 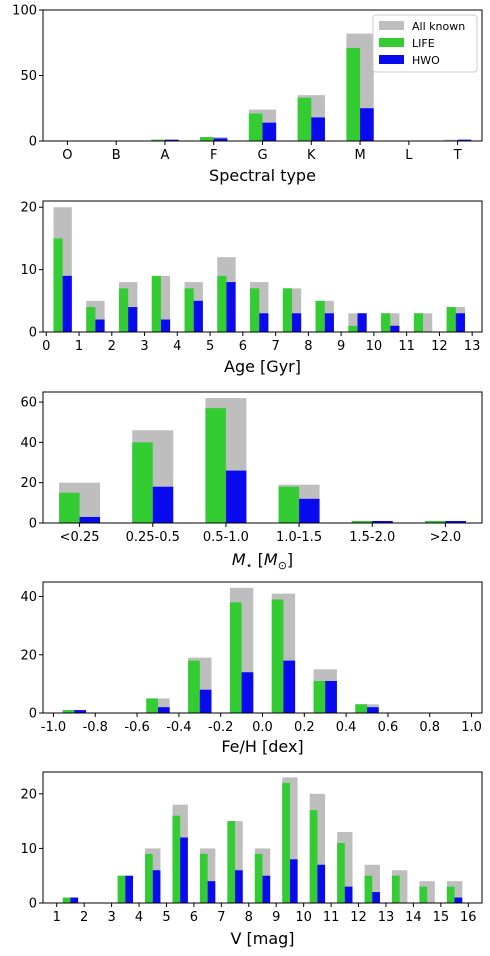 What do you see at coordinates (80, 537) in the screenshot?
I see `x-tick-label: <0.25` at bounding box center [80, 537].